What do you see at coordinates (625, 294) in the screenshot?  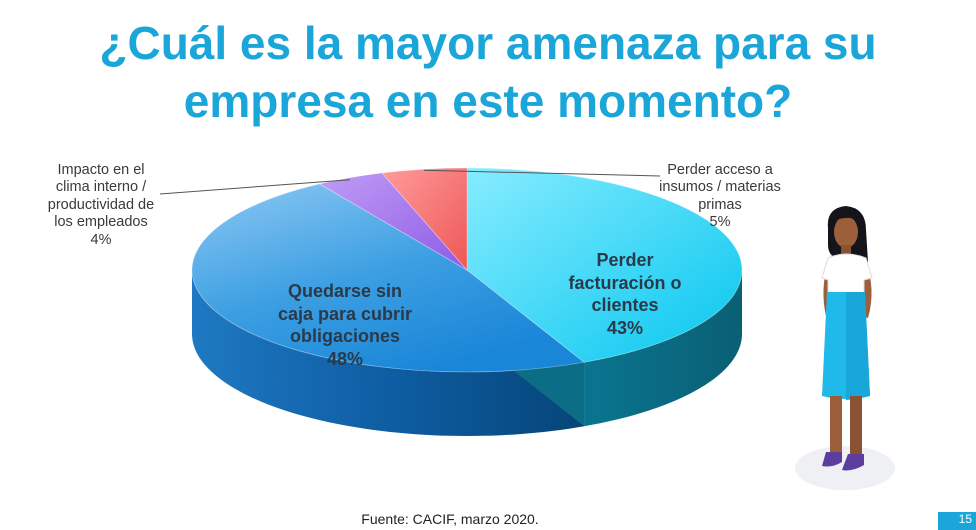 I see `label-perder-facturacion: Perder facturación o clientes 43%` at bounding box center [625, 294].